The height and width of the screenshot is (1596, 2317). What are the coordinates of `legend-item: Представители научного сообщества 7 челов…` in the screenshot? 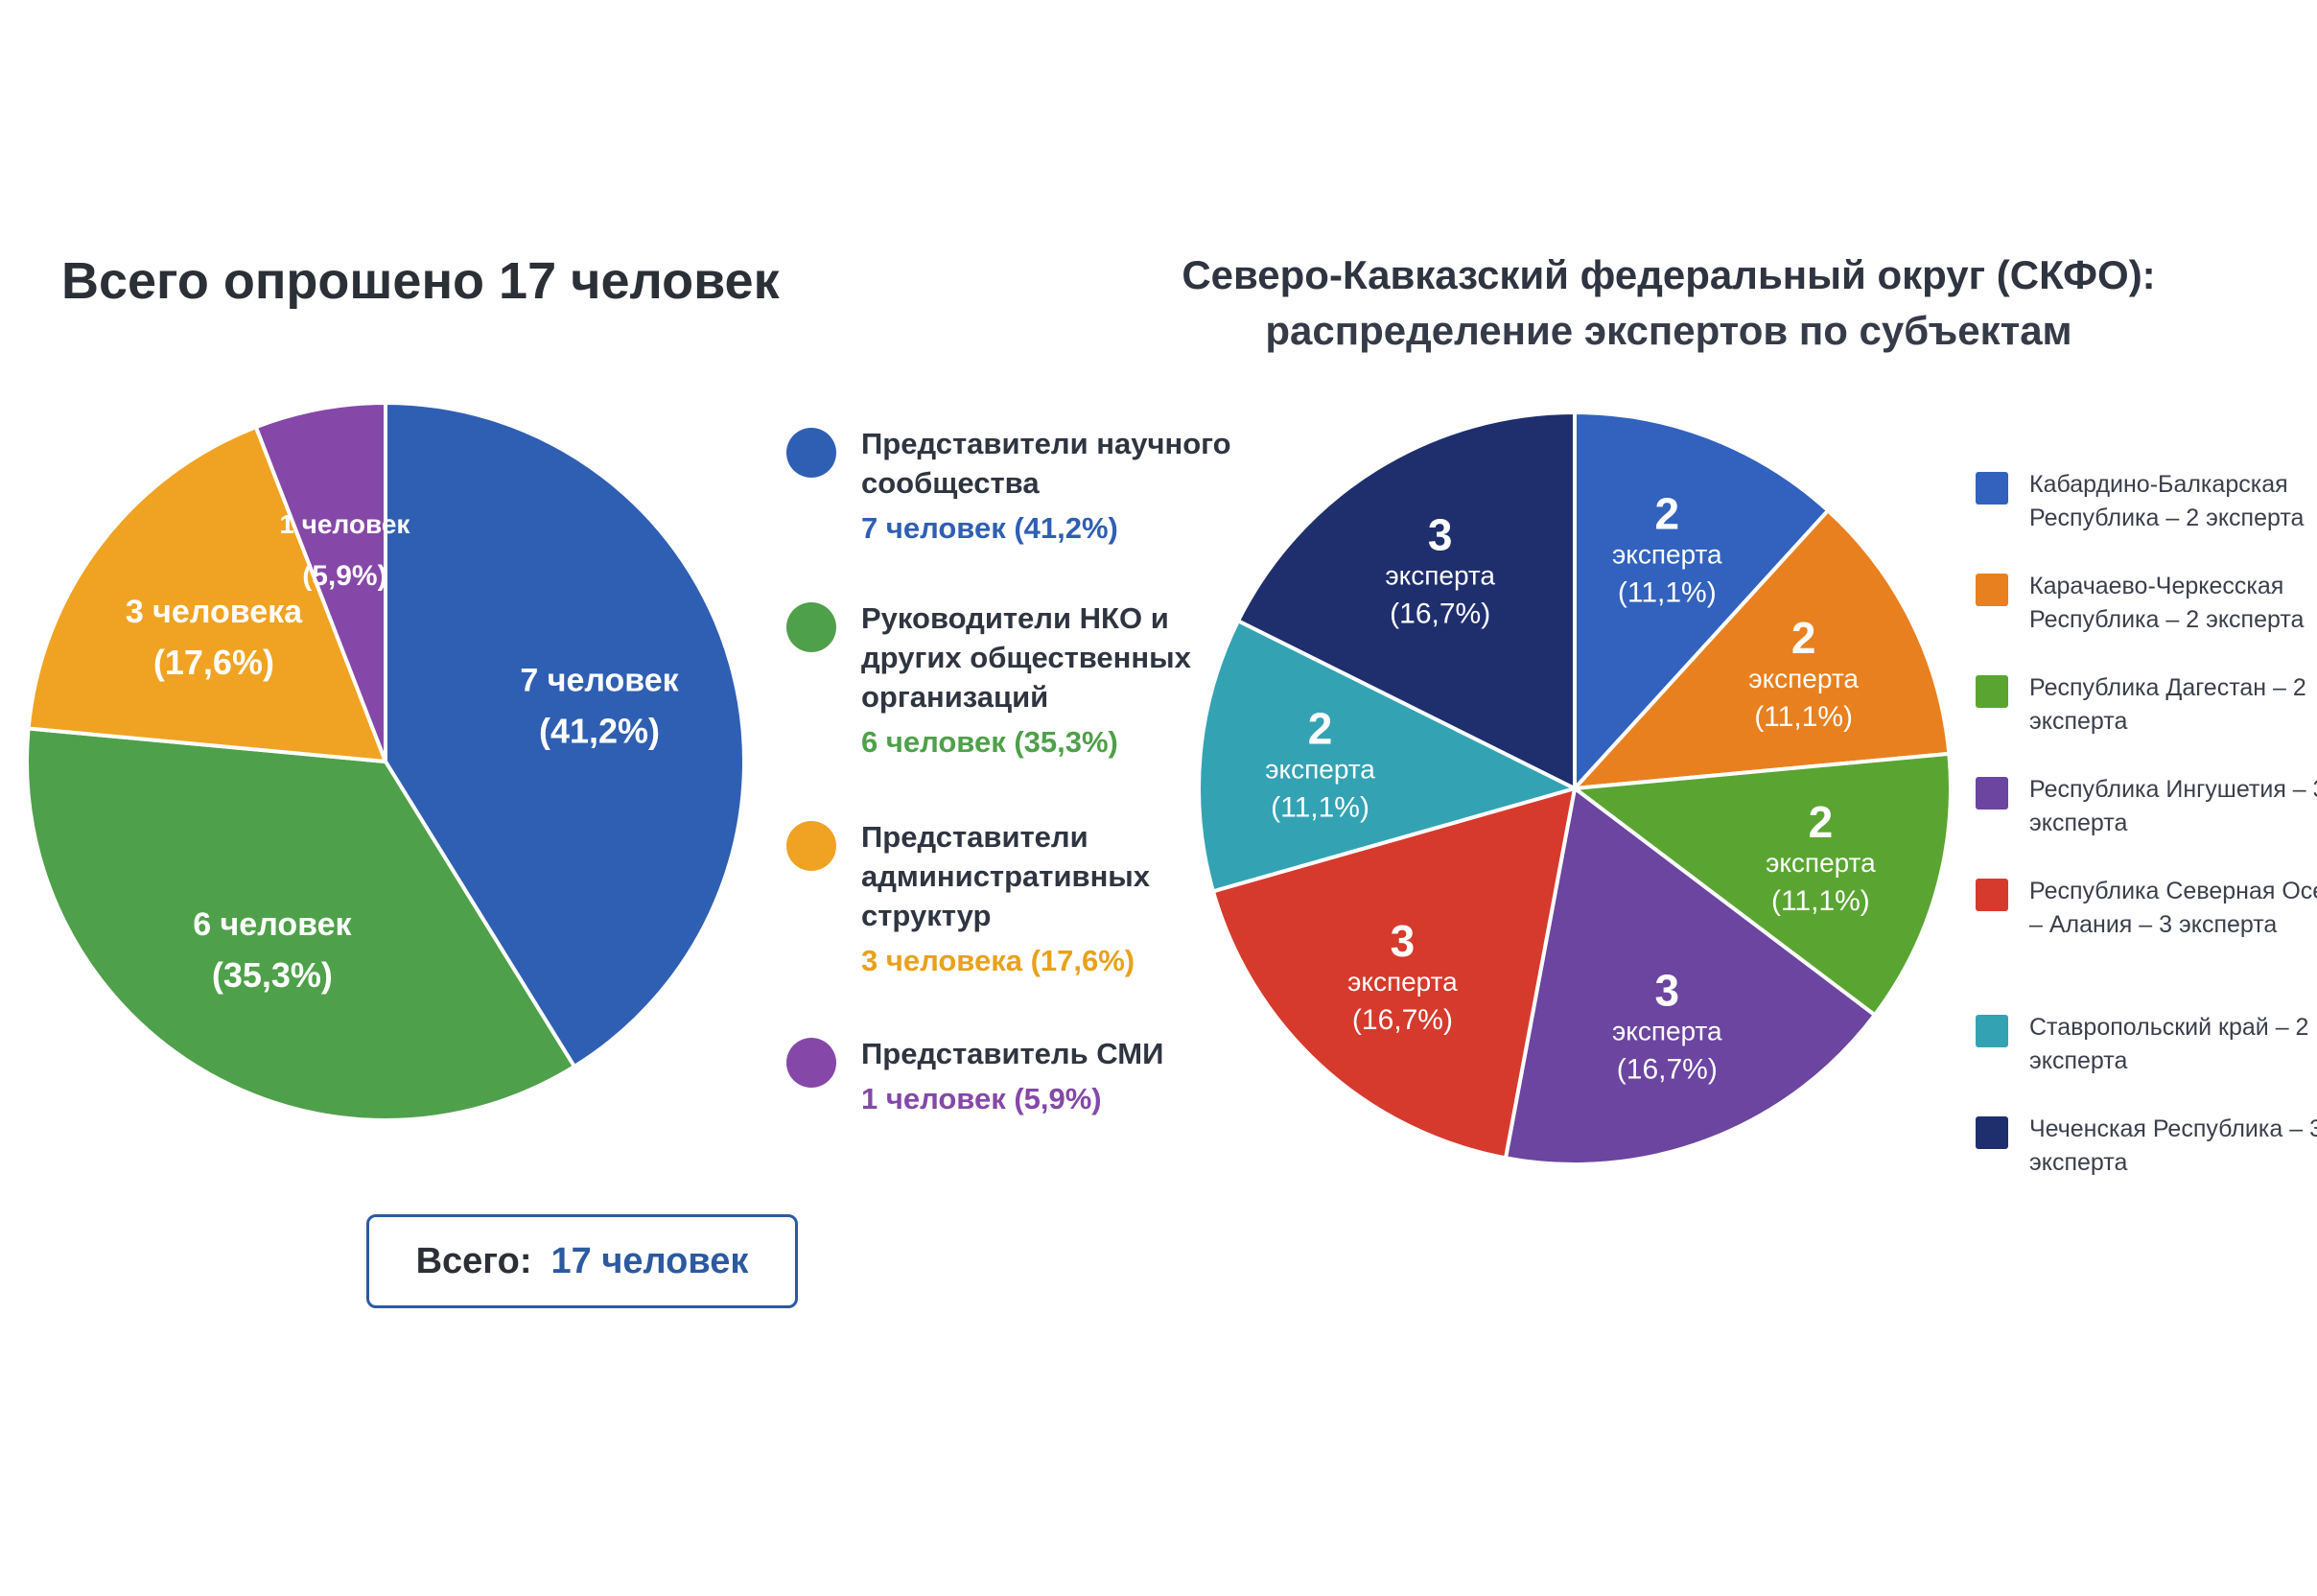 It's located at (1025, 486).